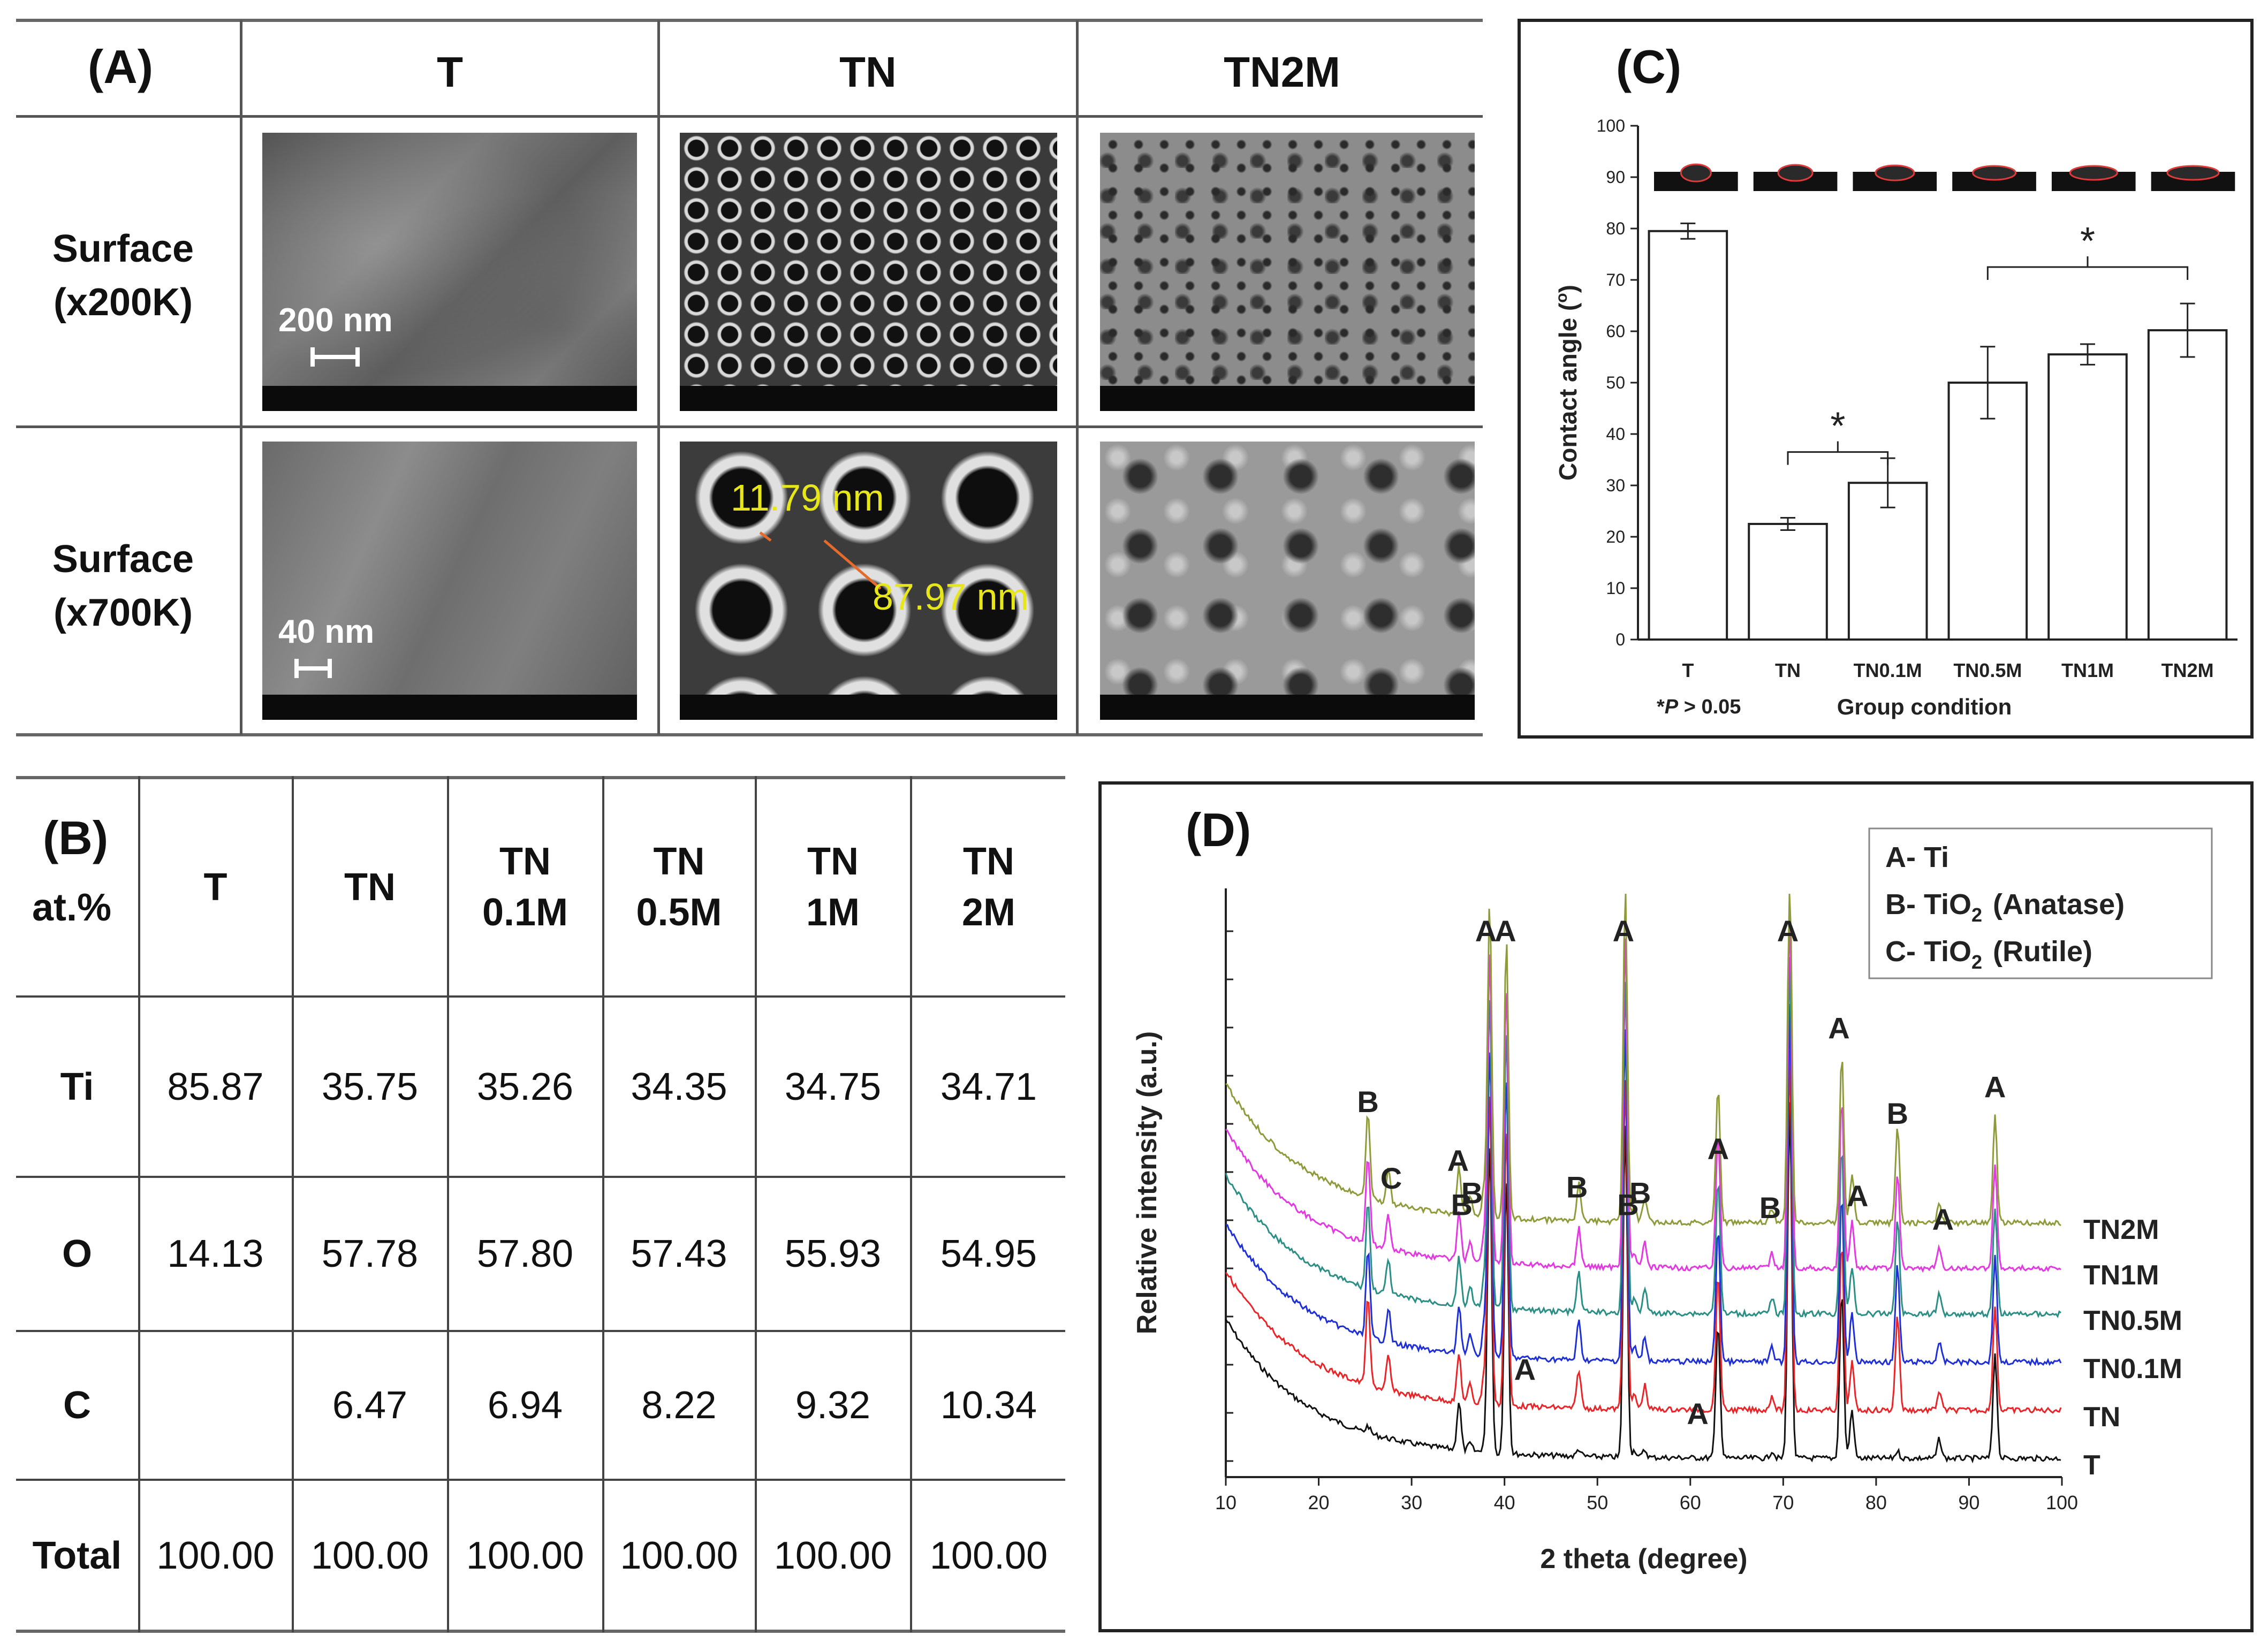 The image size is (2268, 1643). I want to click on row-label-line: (x700K), so click(123, 612).